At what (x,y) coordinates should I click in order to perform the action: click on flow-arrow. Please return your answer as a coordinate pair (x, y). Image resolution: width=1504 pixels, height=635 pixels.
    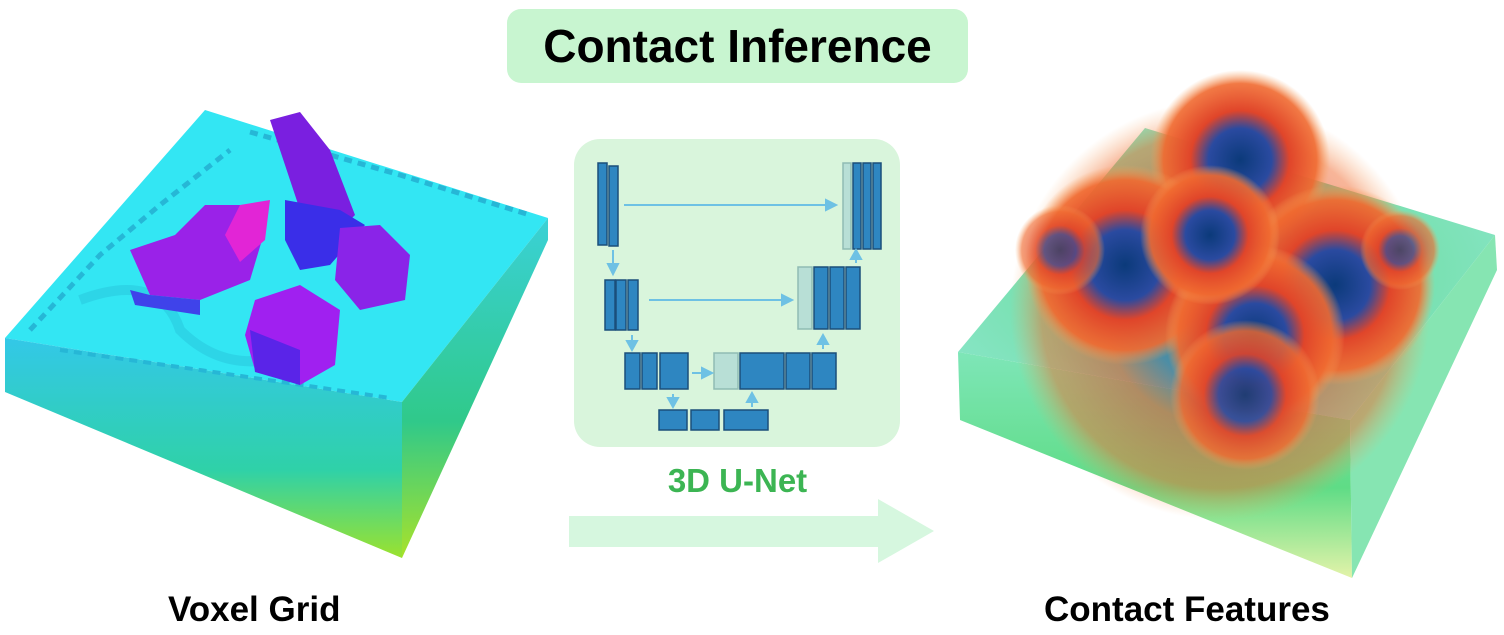
    Looking at the image, I should click on (751, 531).